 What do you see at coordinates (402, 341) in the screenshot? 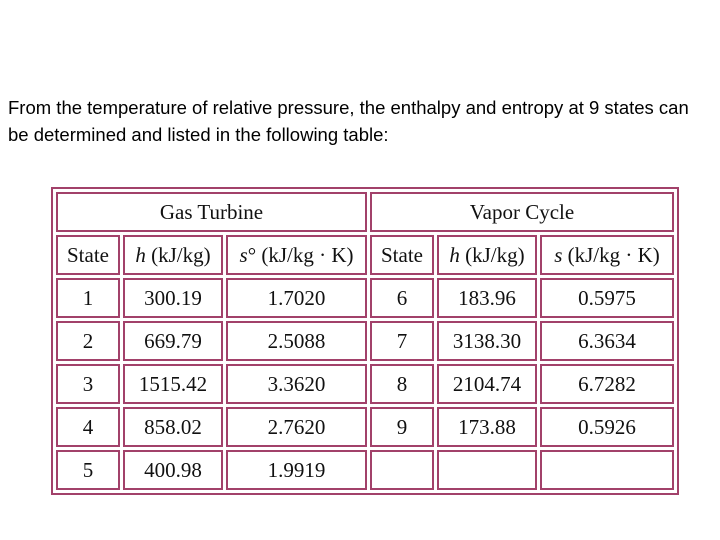
I see `cell: 7` at bounding box center [402, 341].